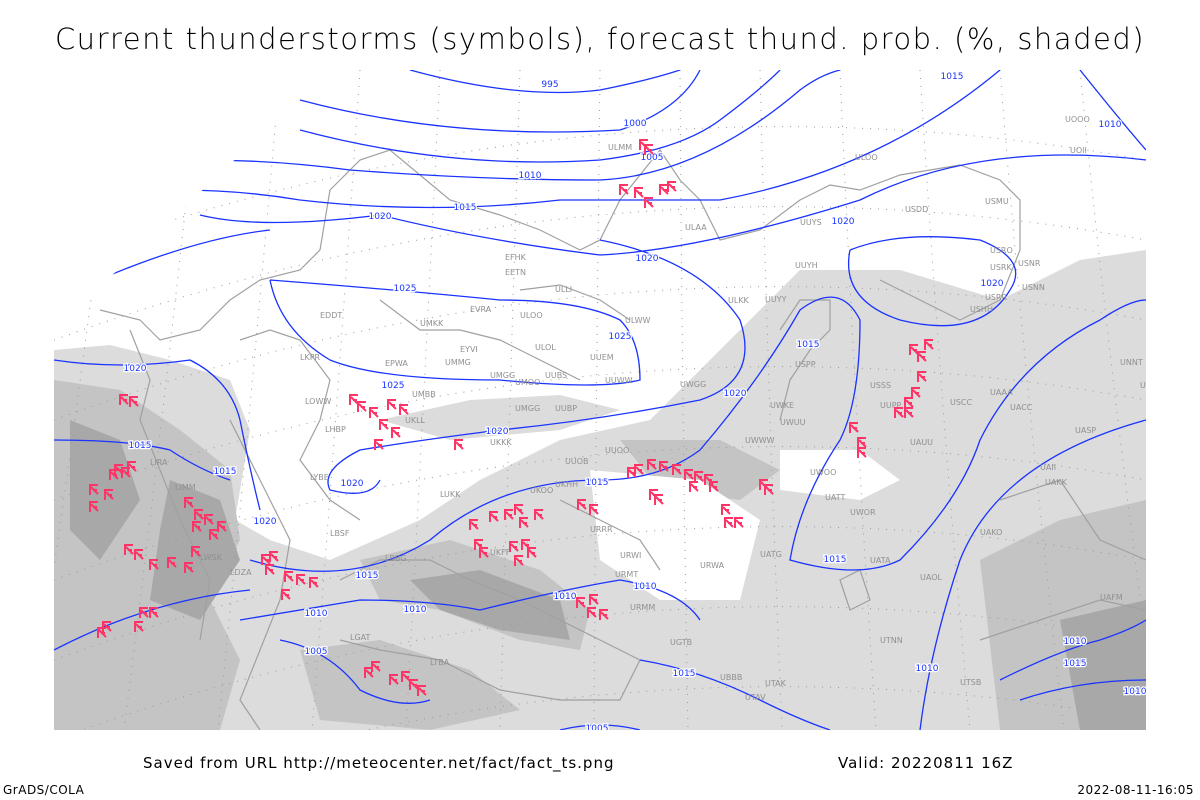 This screenshot has width=1200, height=800. Describe the element at coordinates (863, 512) in the screenshot. I see `station-label: UWOR` at that location.